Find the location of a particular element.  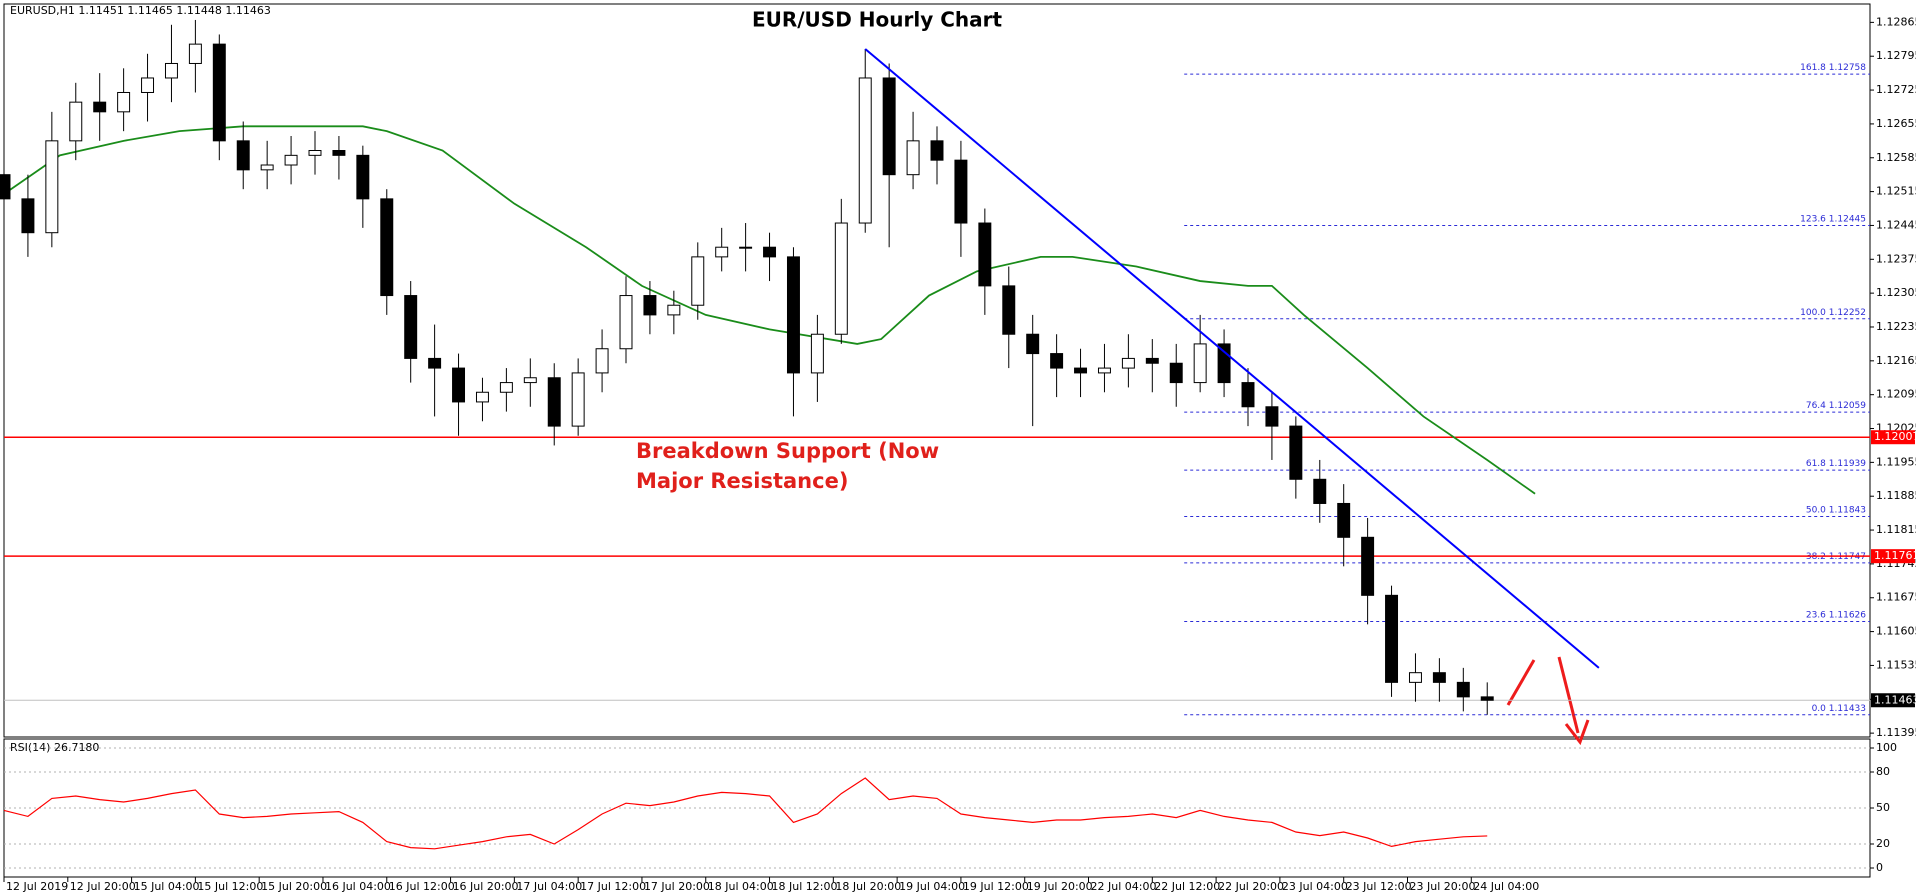

x-tick-label: 19 Jul 20:00 is located at coordinates (1060, 886).